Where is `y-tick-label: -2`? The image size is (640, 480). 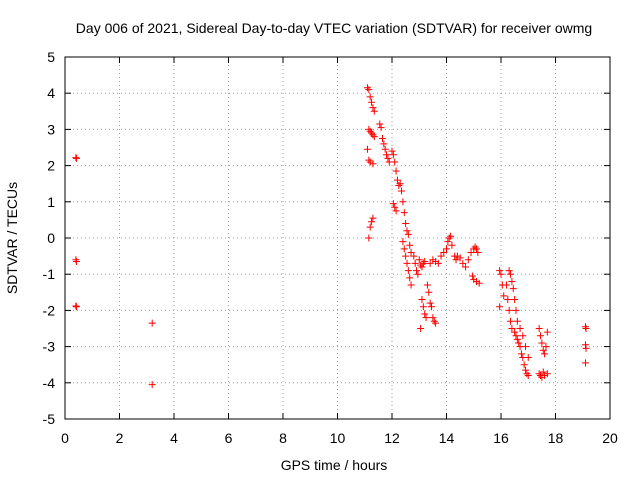
y-tick-label: -2 is located at coordinates (49, 310).